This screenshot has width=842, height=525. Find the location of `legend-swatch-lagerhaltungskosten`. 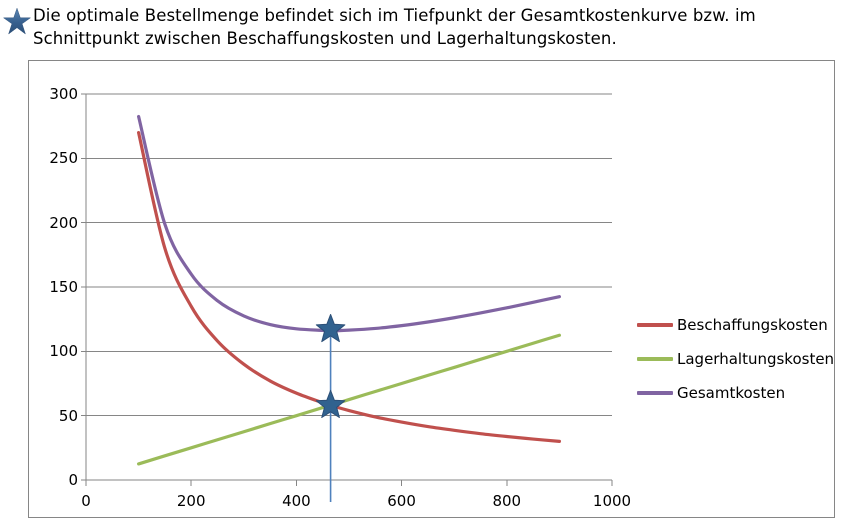

legend-swatch-lagerhaltungskosten is located at coordinates (655, 359).